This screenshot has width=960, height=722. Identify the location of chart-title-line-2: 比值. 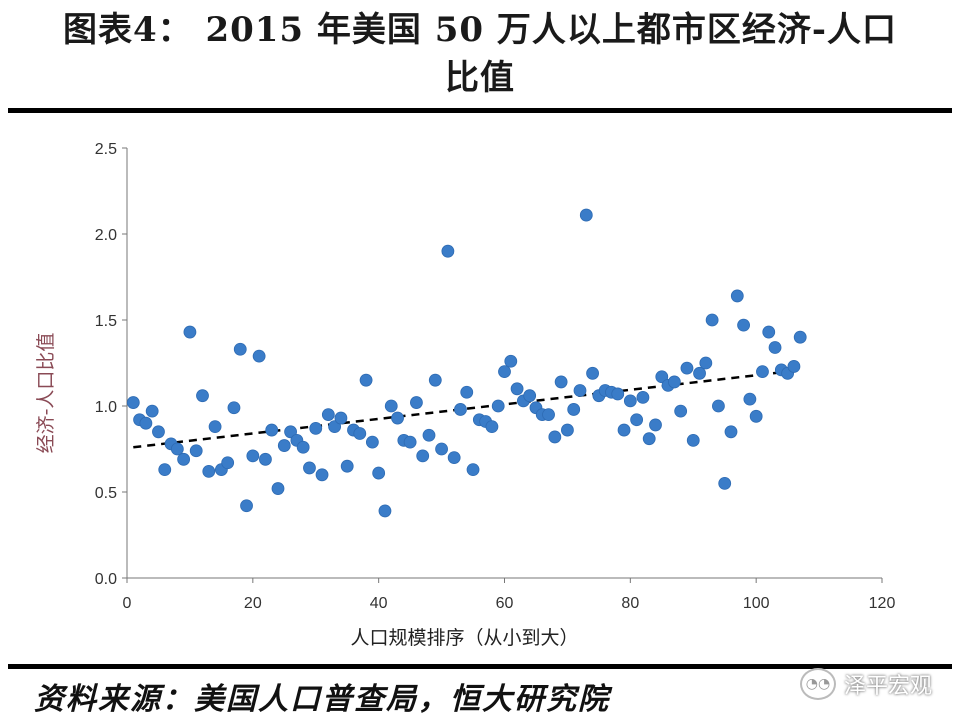
(480, 78).